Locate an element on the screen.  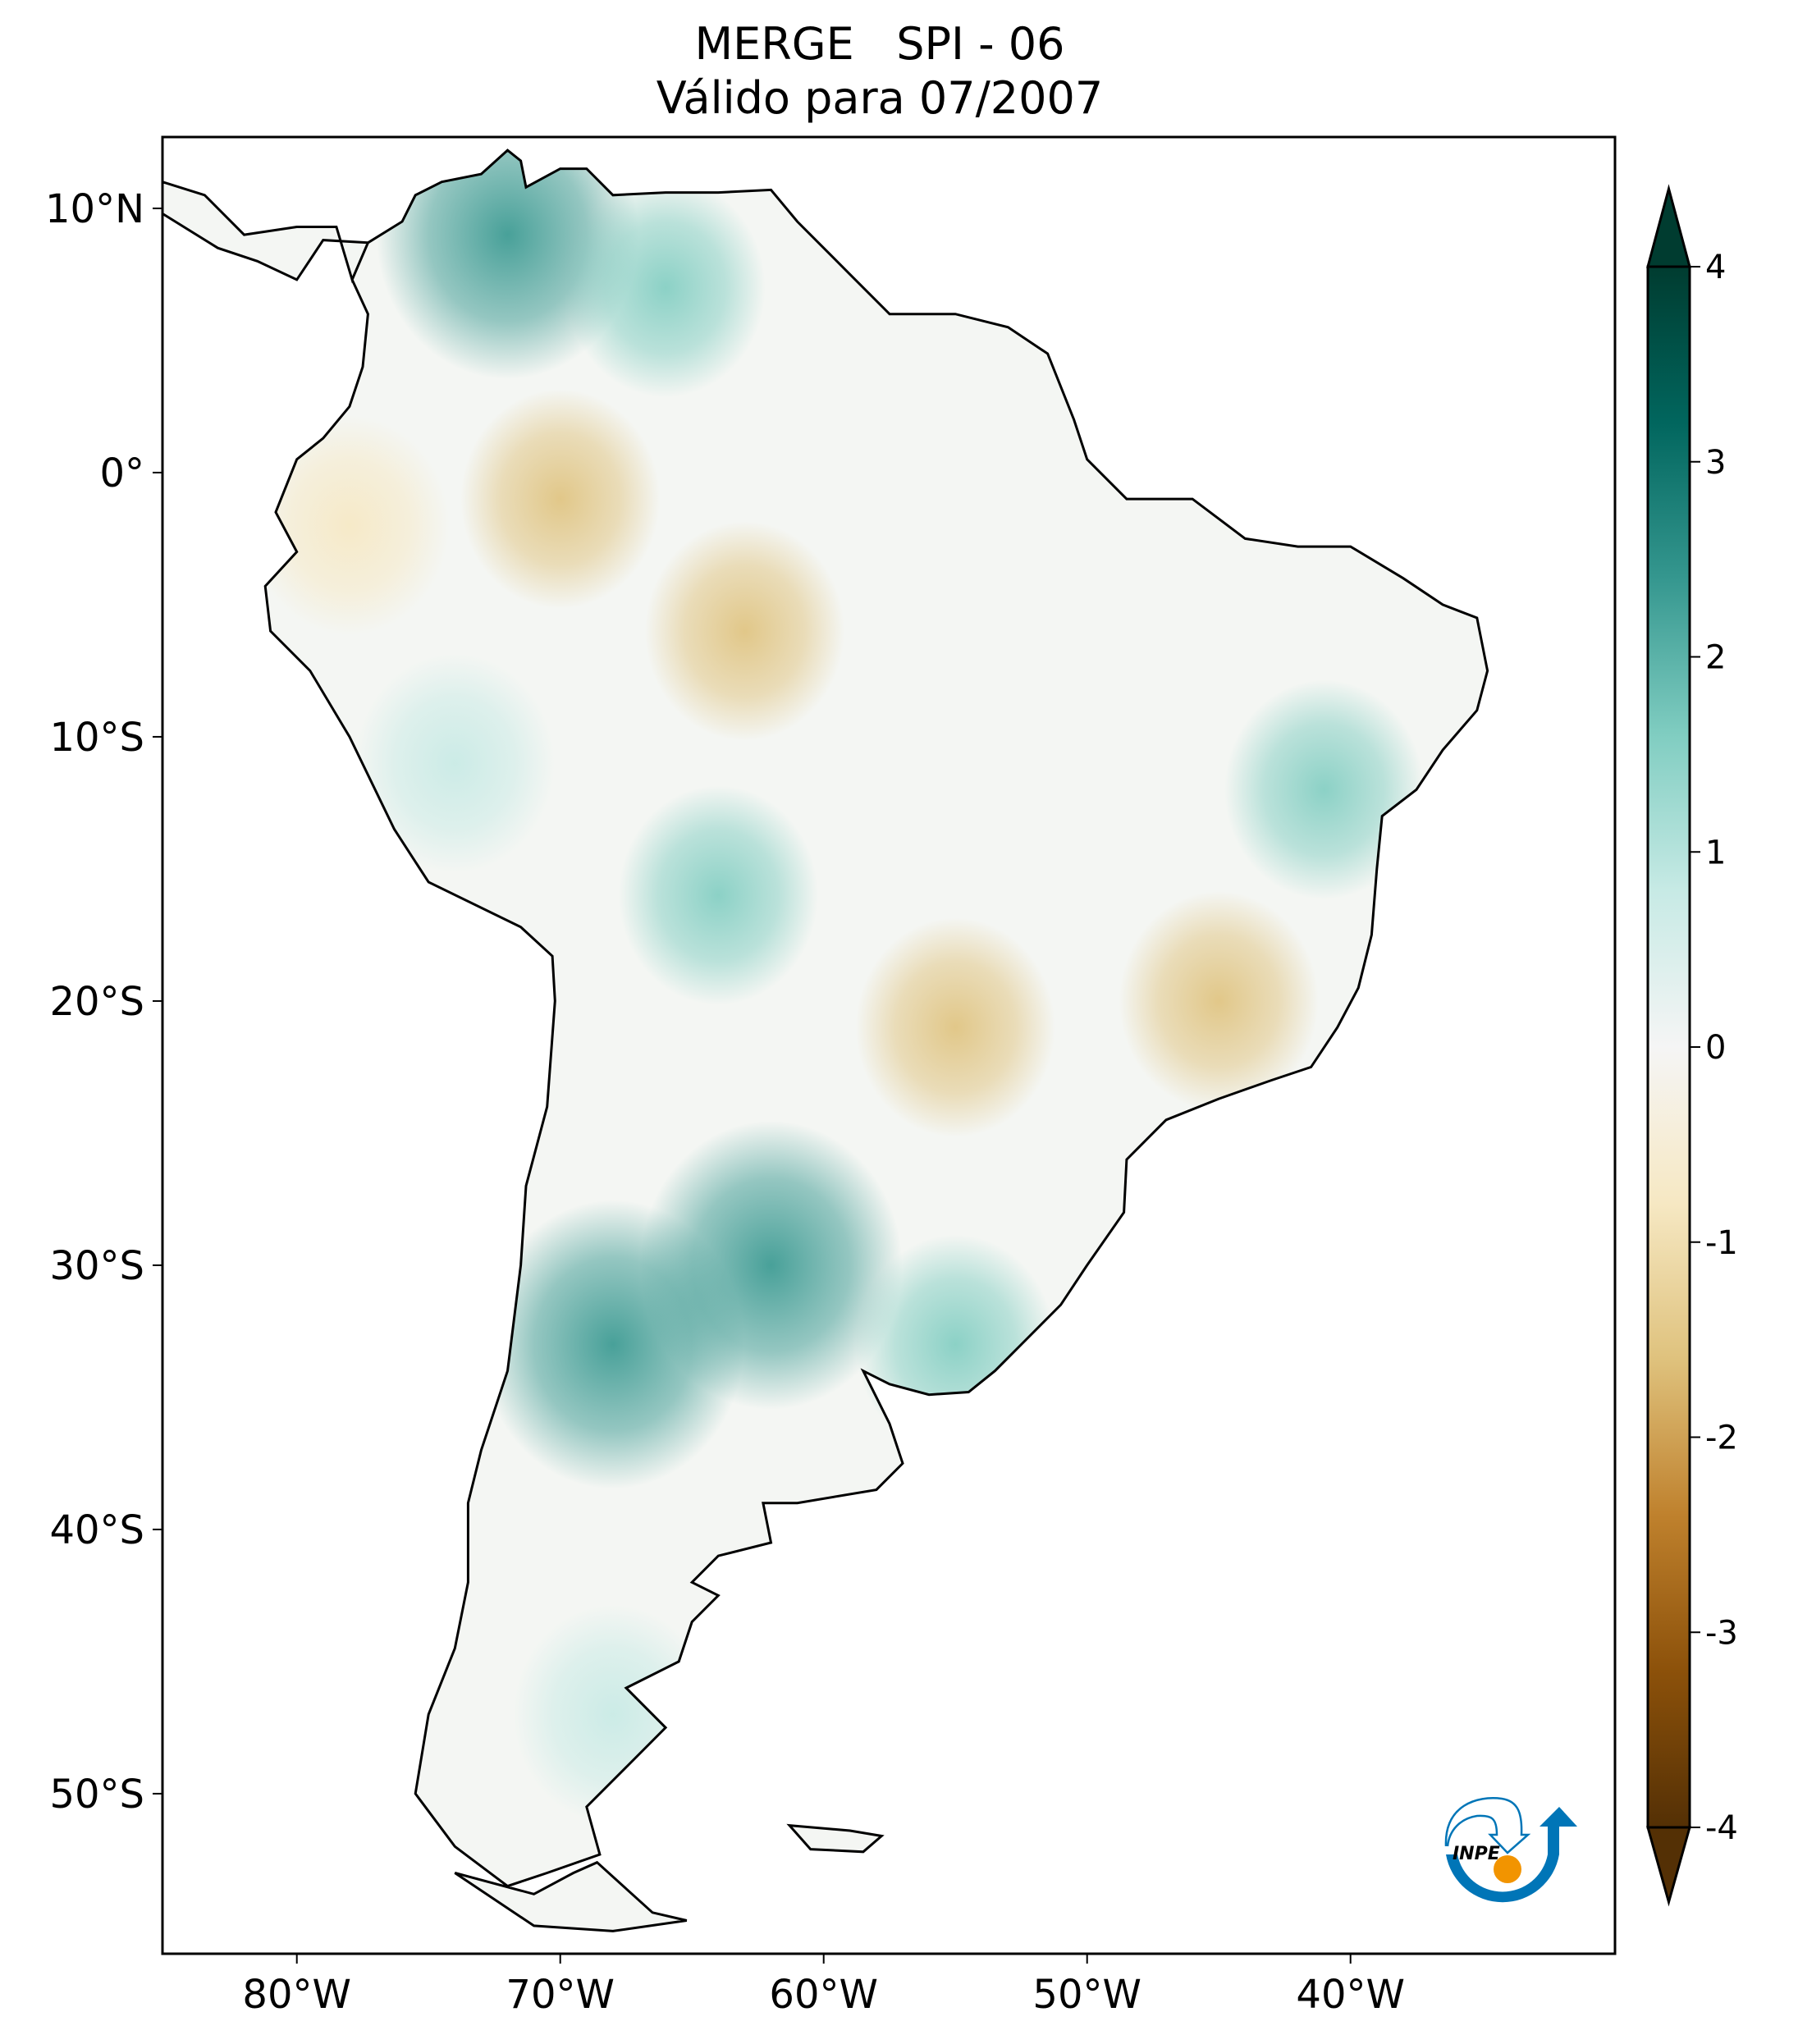
colorbar-tick-label: 2 is located at coordinates (1715, 658).